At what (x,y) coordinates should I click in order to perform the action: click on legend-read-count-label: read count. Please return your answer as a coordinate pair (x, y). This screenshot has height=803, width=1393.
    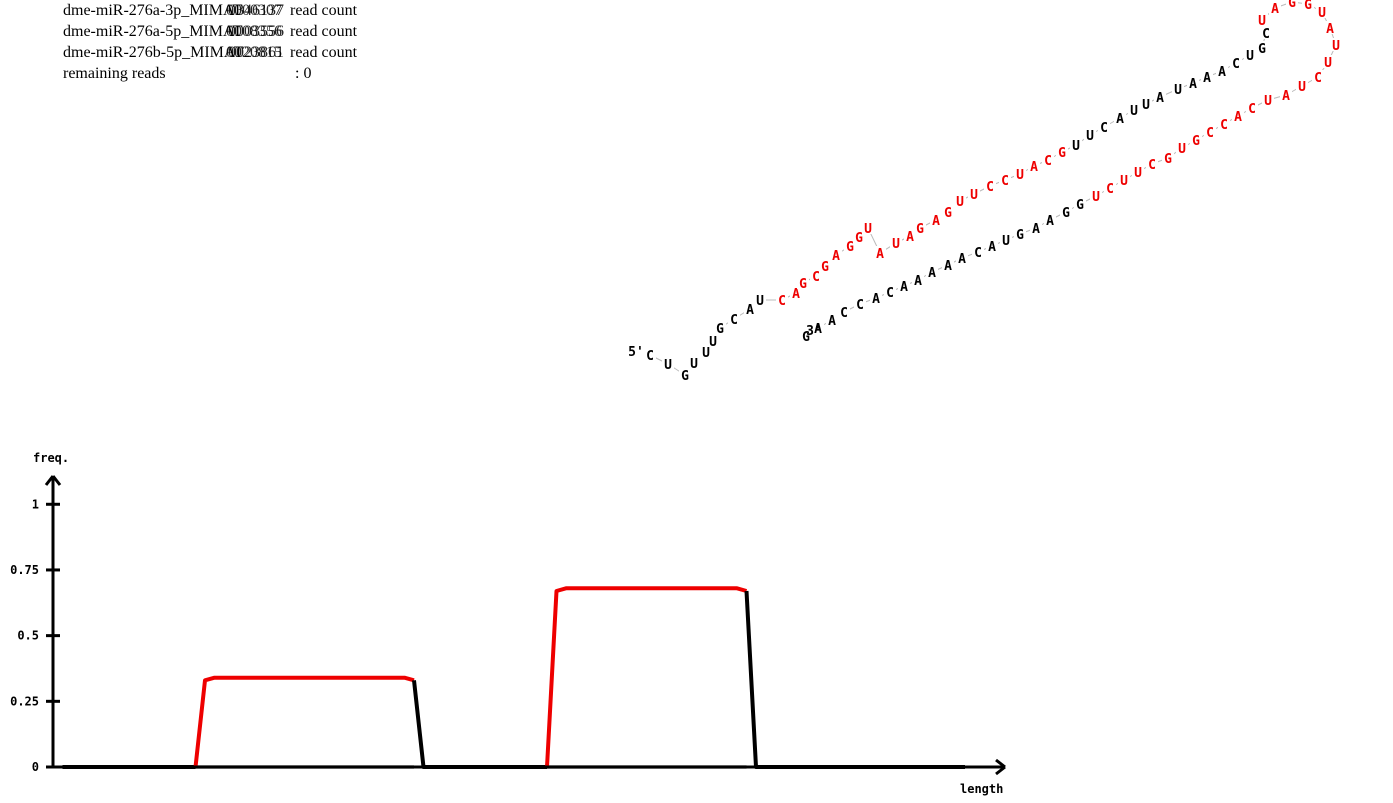
    Looking at the image, I should click on (324, 10).